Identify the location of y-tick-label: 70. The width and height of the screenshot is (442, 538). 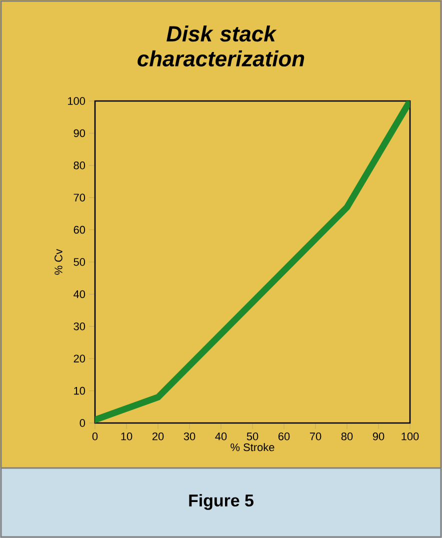
(80, 198).